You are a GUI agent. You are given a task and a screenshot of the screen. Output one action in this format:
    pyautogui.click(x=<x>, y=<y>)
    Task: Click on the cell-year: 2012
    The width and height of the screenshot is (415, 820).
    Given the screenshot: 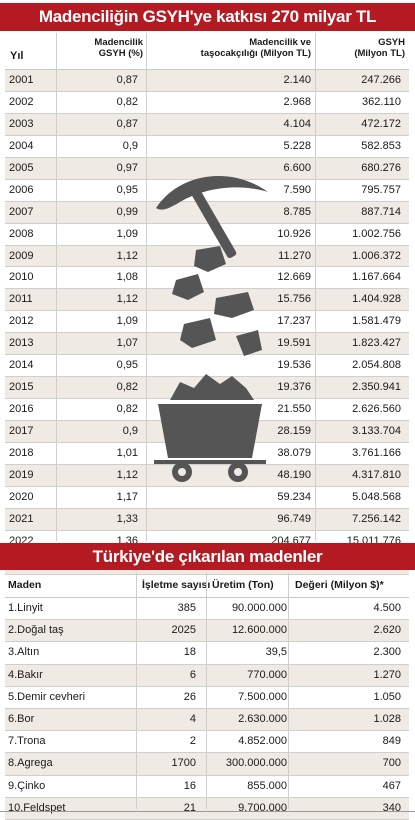 What is the action you would take?
    pyautogui.click(x=21, y=321)
    